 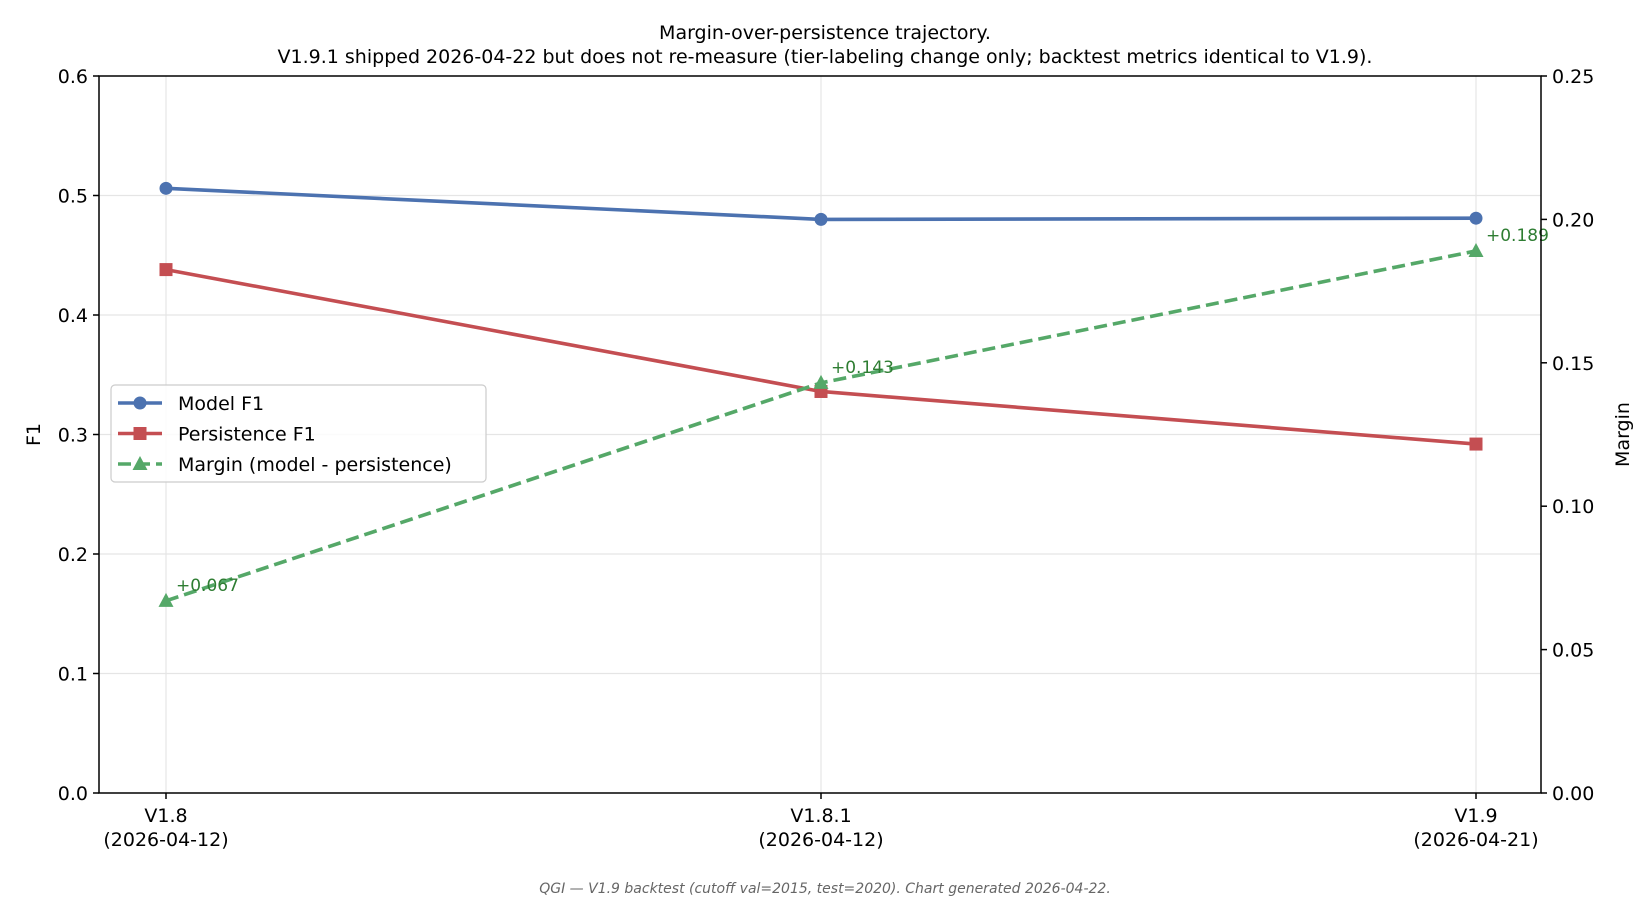 What do you see at coordinates (1517, 236) in the screenshot?
I see `margin-data-label: +0.189` at bounding box center [1517, 236].